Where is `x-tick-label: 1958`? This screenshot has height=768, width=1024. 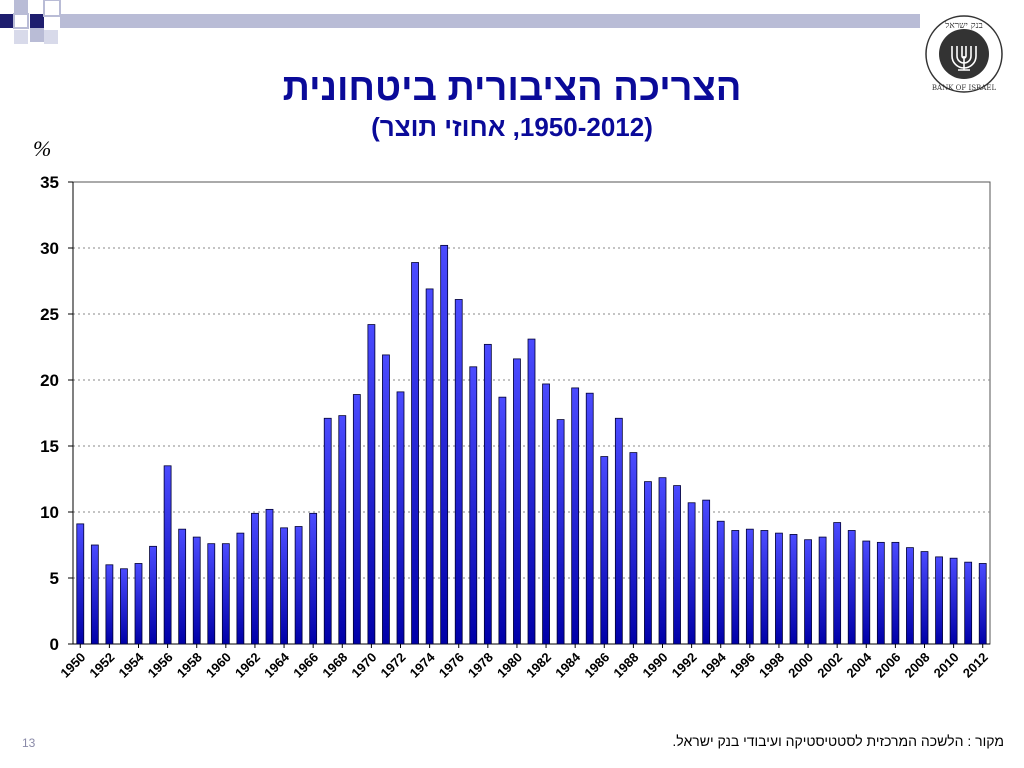
x-tick-label: 1958 is located at coordinates (189, 665).